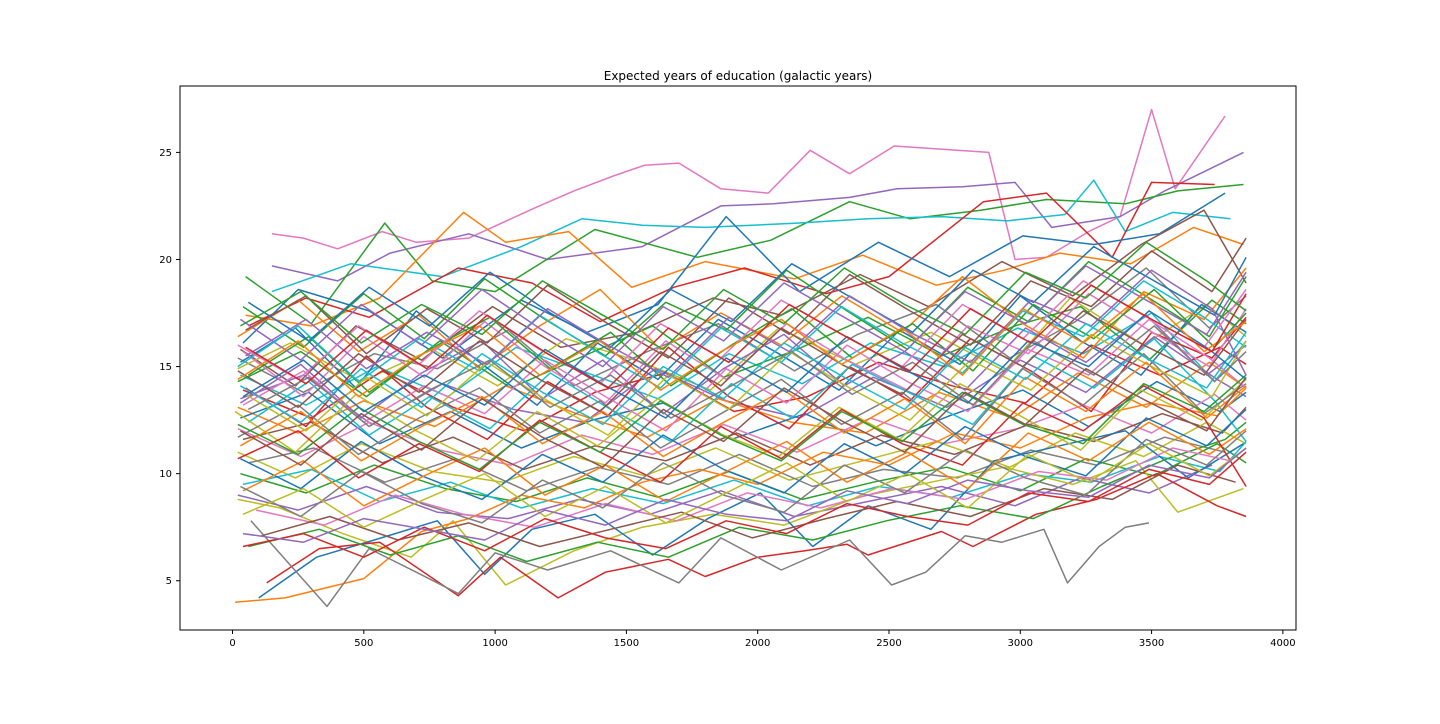  What do you see at coordinates (165, 153) in the screenshot?
I see `y-tick-label: 25` at bounding box center [165, 153].